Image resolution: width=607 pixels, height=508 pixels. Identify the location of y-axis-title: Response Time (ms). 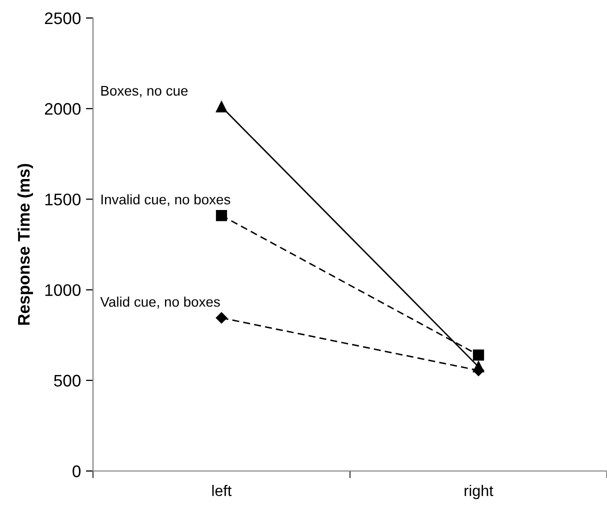
(25, 244).